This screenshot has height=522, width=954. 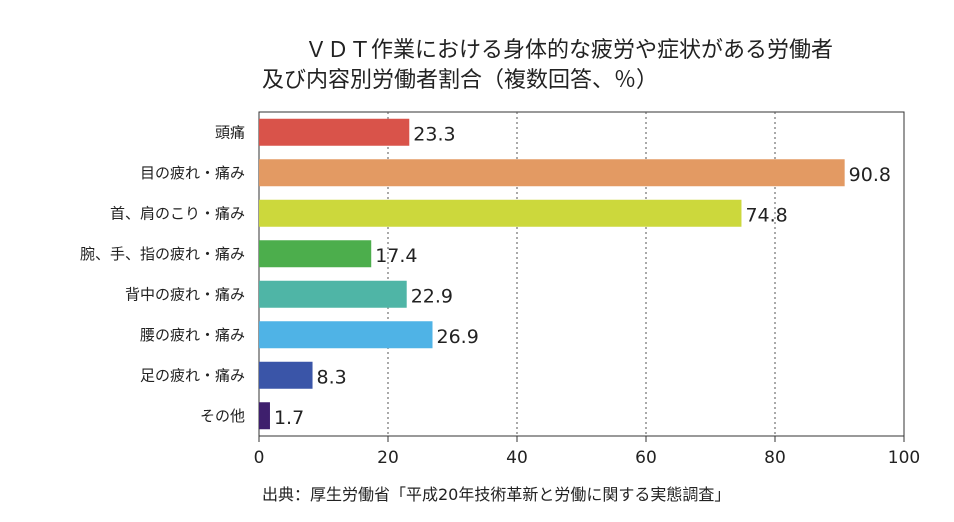 What do you see at coordinates (870, 175) in the screenshot?
I see `value-label: 90.8` at bounding box center [870, 175].